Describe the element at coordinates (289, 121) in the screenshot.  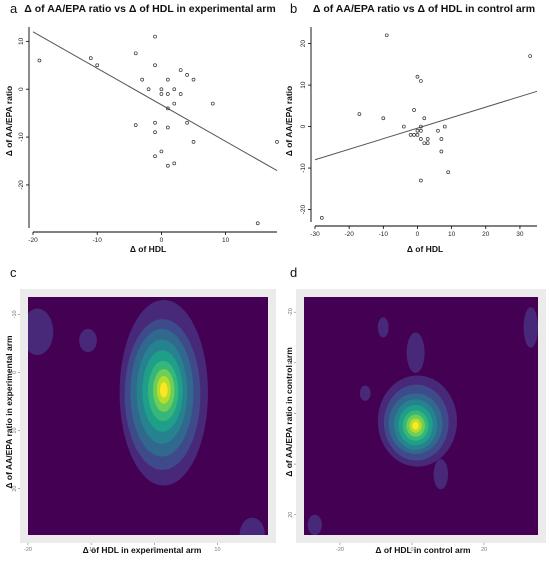
I see `panel-b-ylabel: Δ of AA/EPA ratio` at that location.